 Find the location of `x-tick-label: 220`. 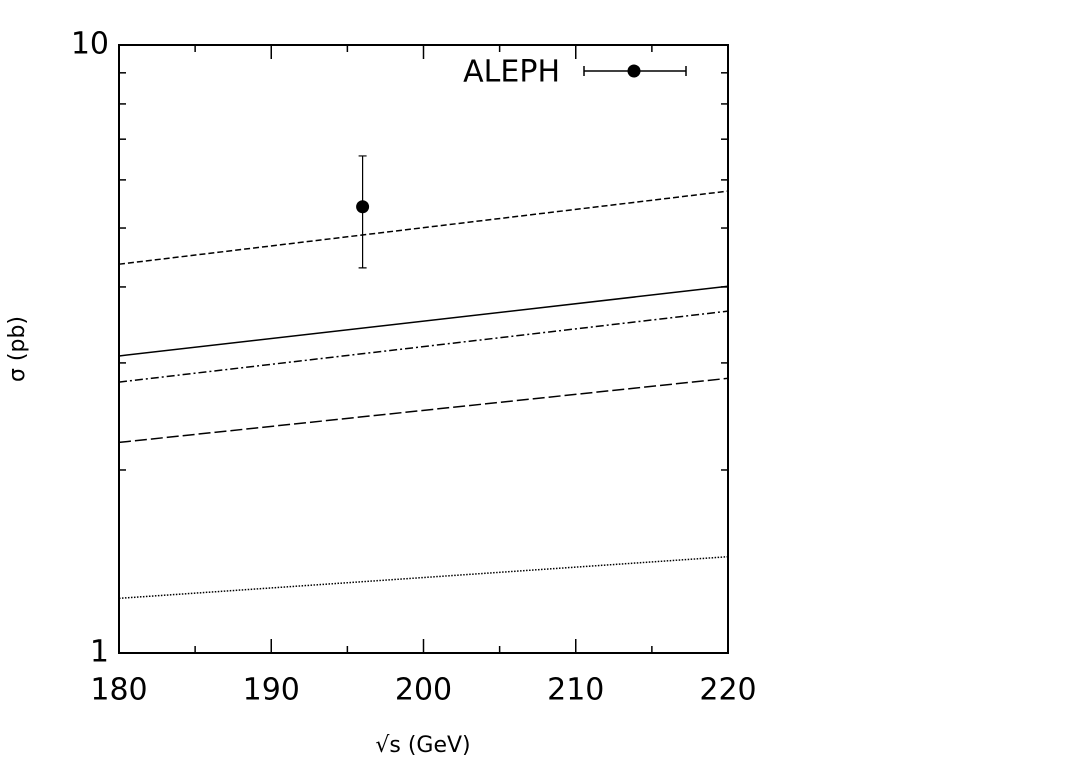

x-tick-label: 220 is located at coordinates (727, 690).